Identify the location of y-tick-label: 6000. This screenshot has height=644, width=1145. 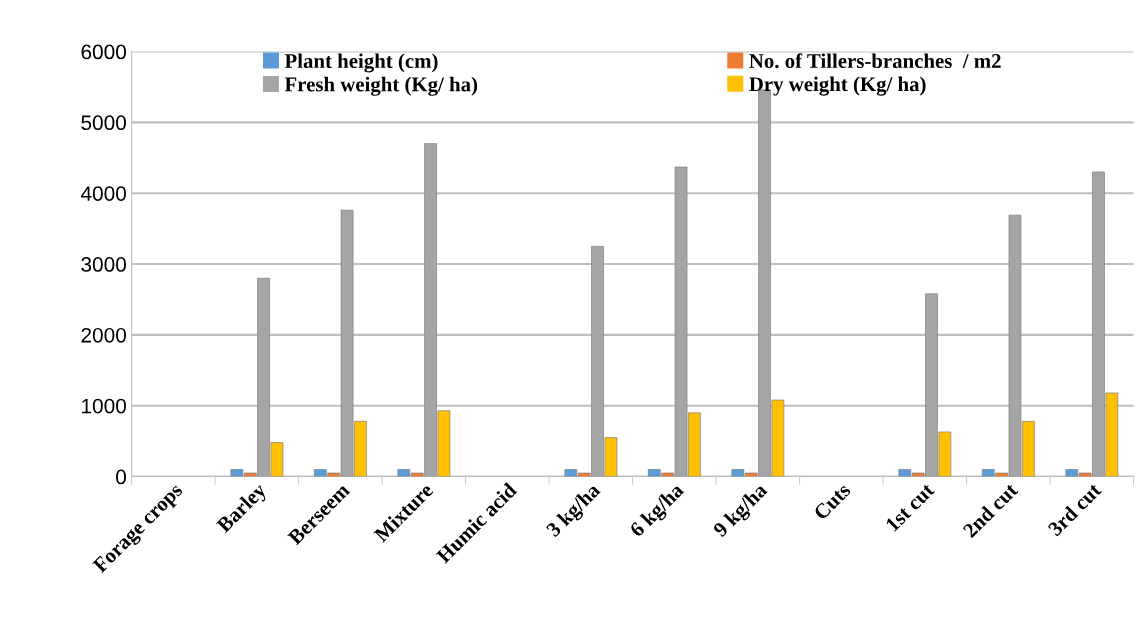
(103, 52).